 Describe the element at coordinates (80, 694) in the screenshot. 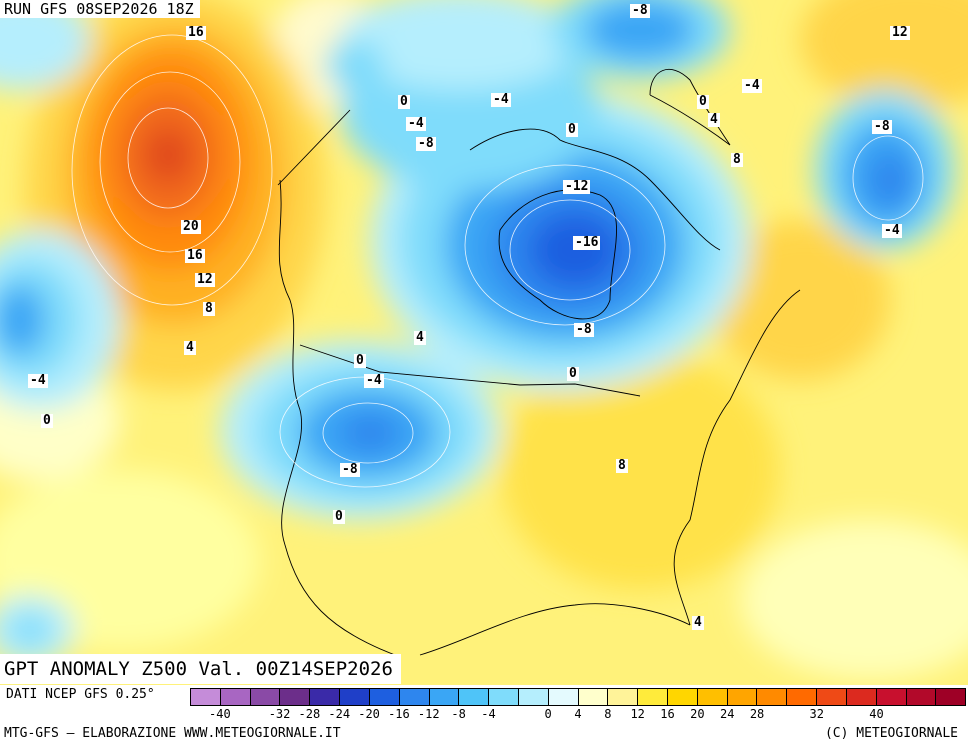

I see `data-source: DATI NCEP GFS 0.25°` at that location.